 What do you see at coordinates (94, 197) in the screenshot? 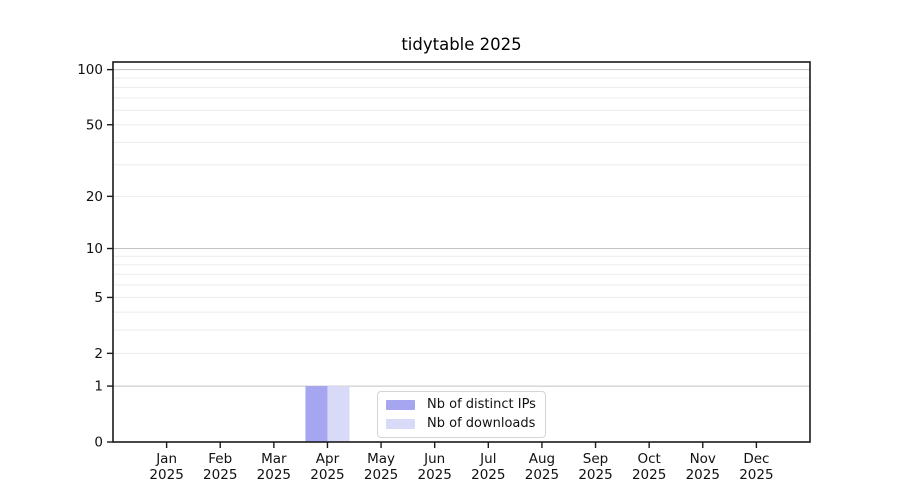
I see `y-tick-label: 20` at bounding box center [94, 197].